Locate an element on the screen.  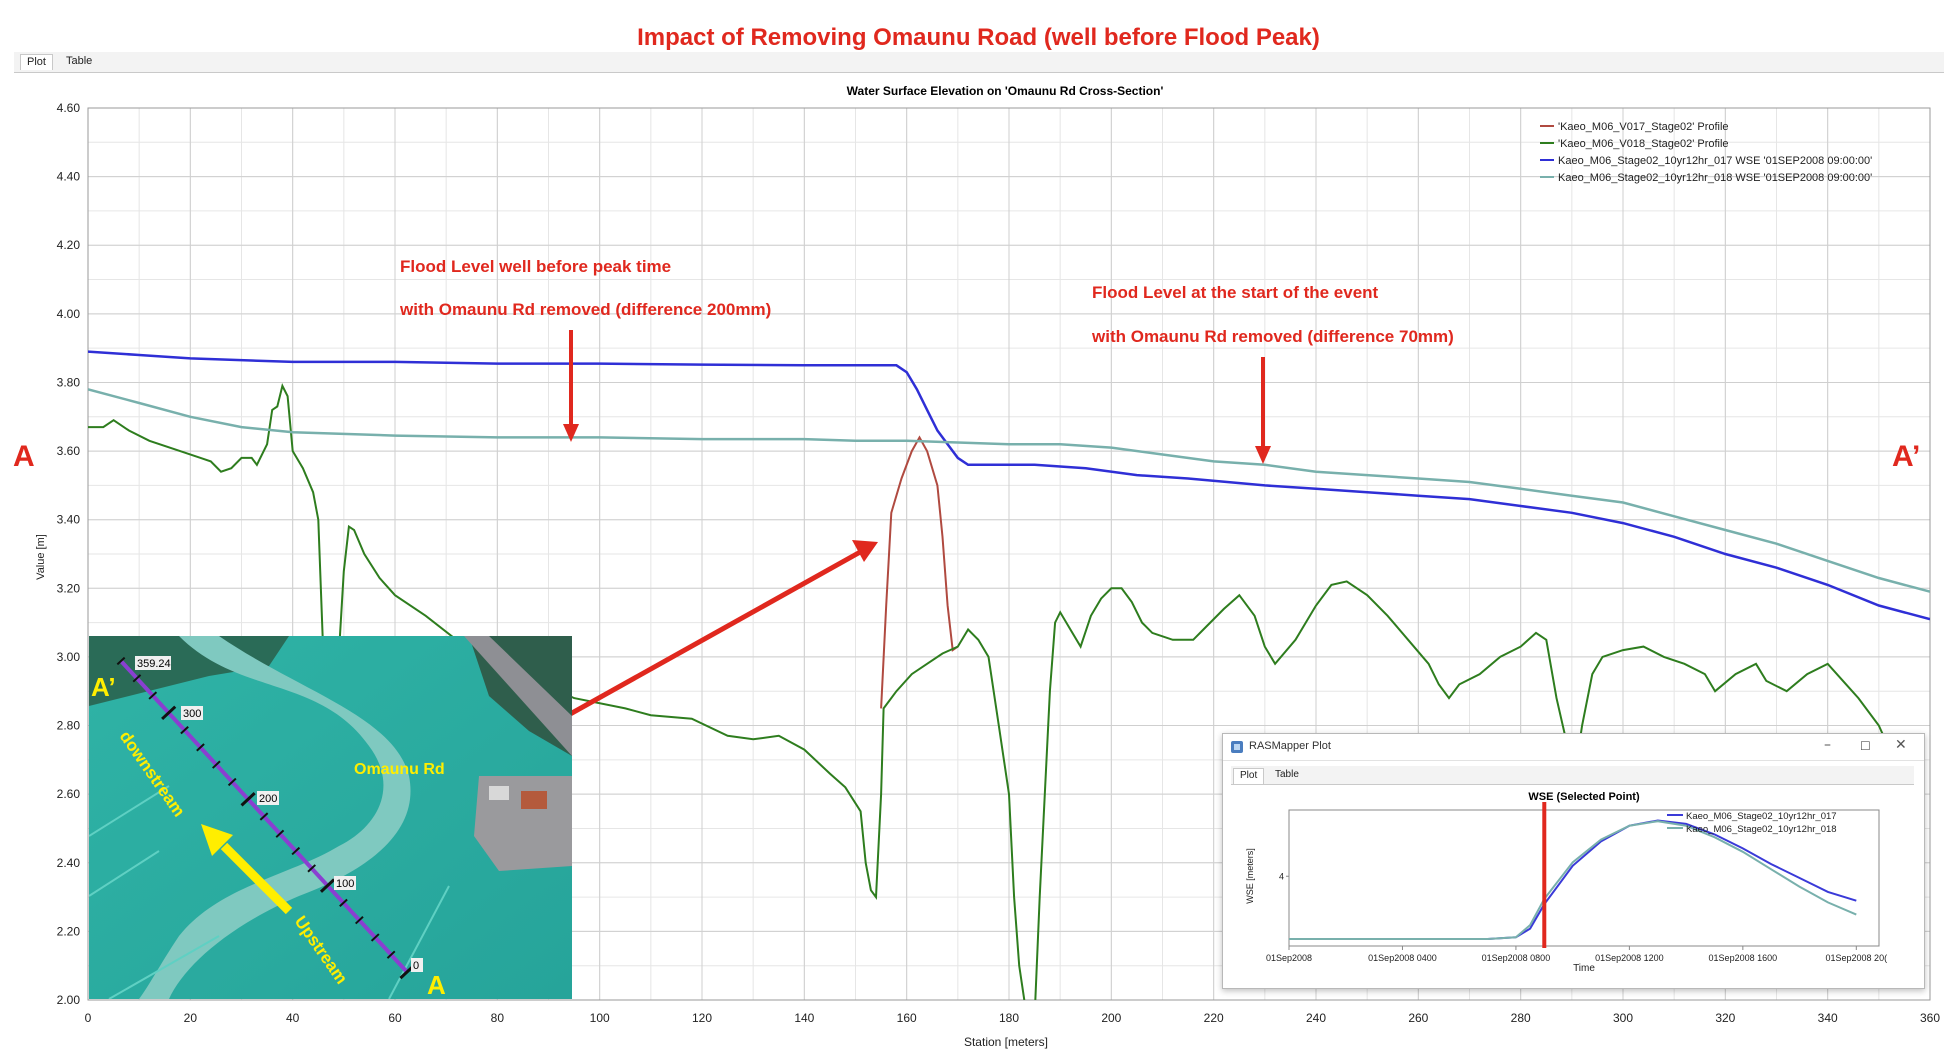
inset-legend-label: Kaeo_M06_Stage02_10yr12hr_017 is located at coordinates (1761, 816).